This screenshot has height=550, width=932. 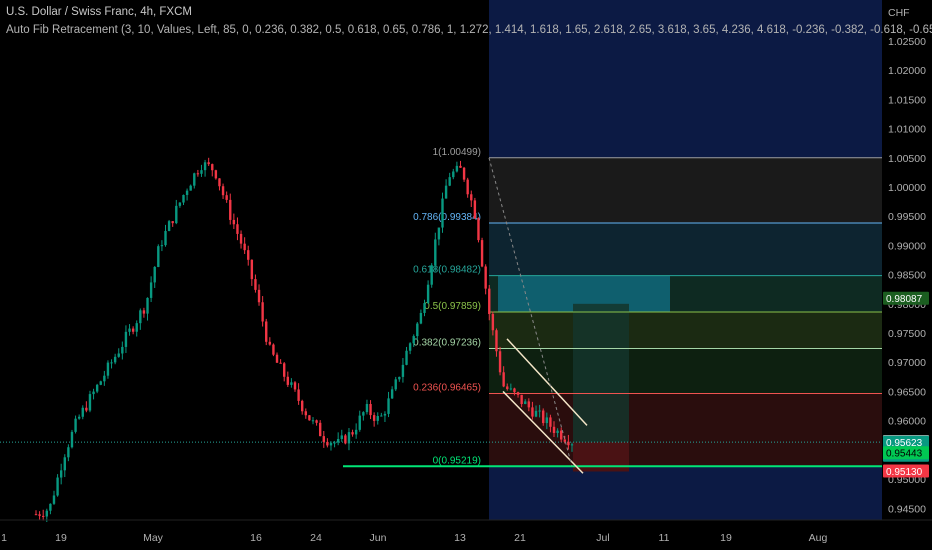 I want to click on y-tick-label: 1.01500, so click(x=907, y=100).